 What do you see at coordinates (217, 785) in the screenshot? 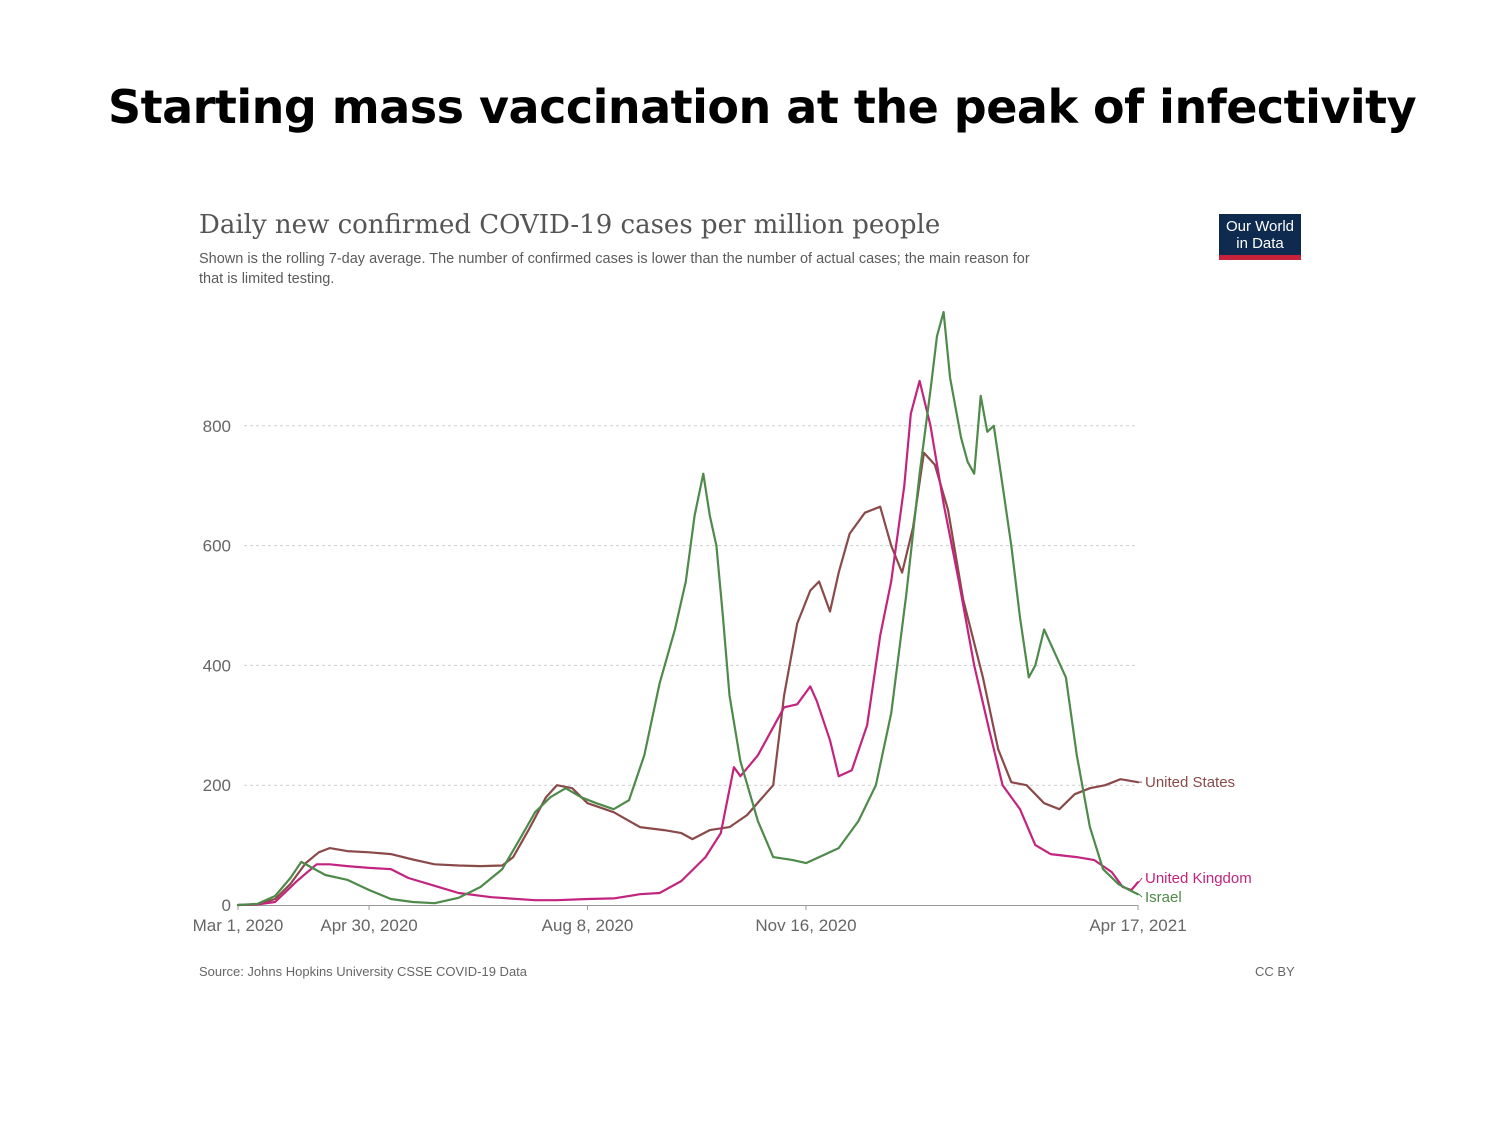
I see `y-tick-label-200: 200` at bounding box center [217, 785].